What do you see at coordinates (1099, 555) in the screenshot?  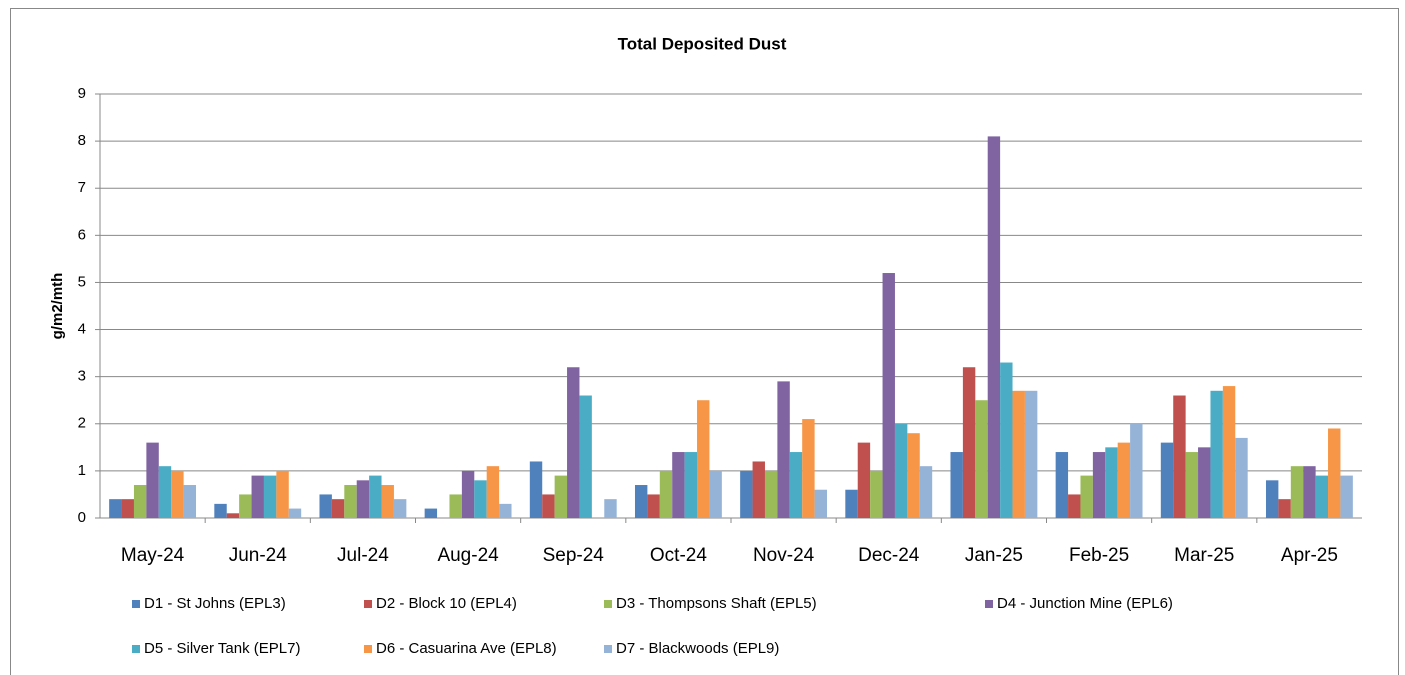 I see `x-tick-label: Feb-25` at bounding box center [1099, 555].